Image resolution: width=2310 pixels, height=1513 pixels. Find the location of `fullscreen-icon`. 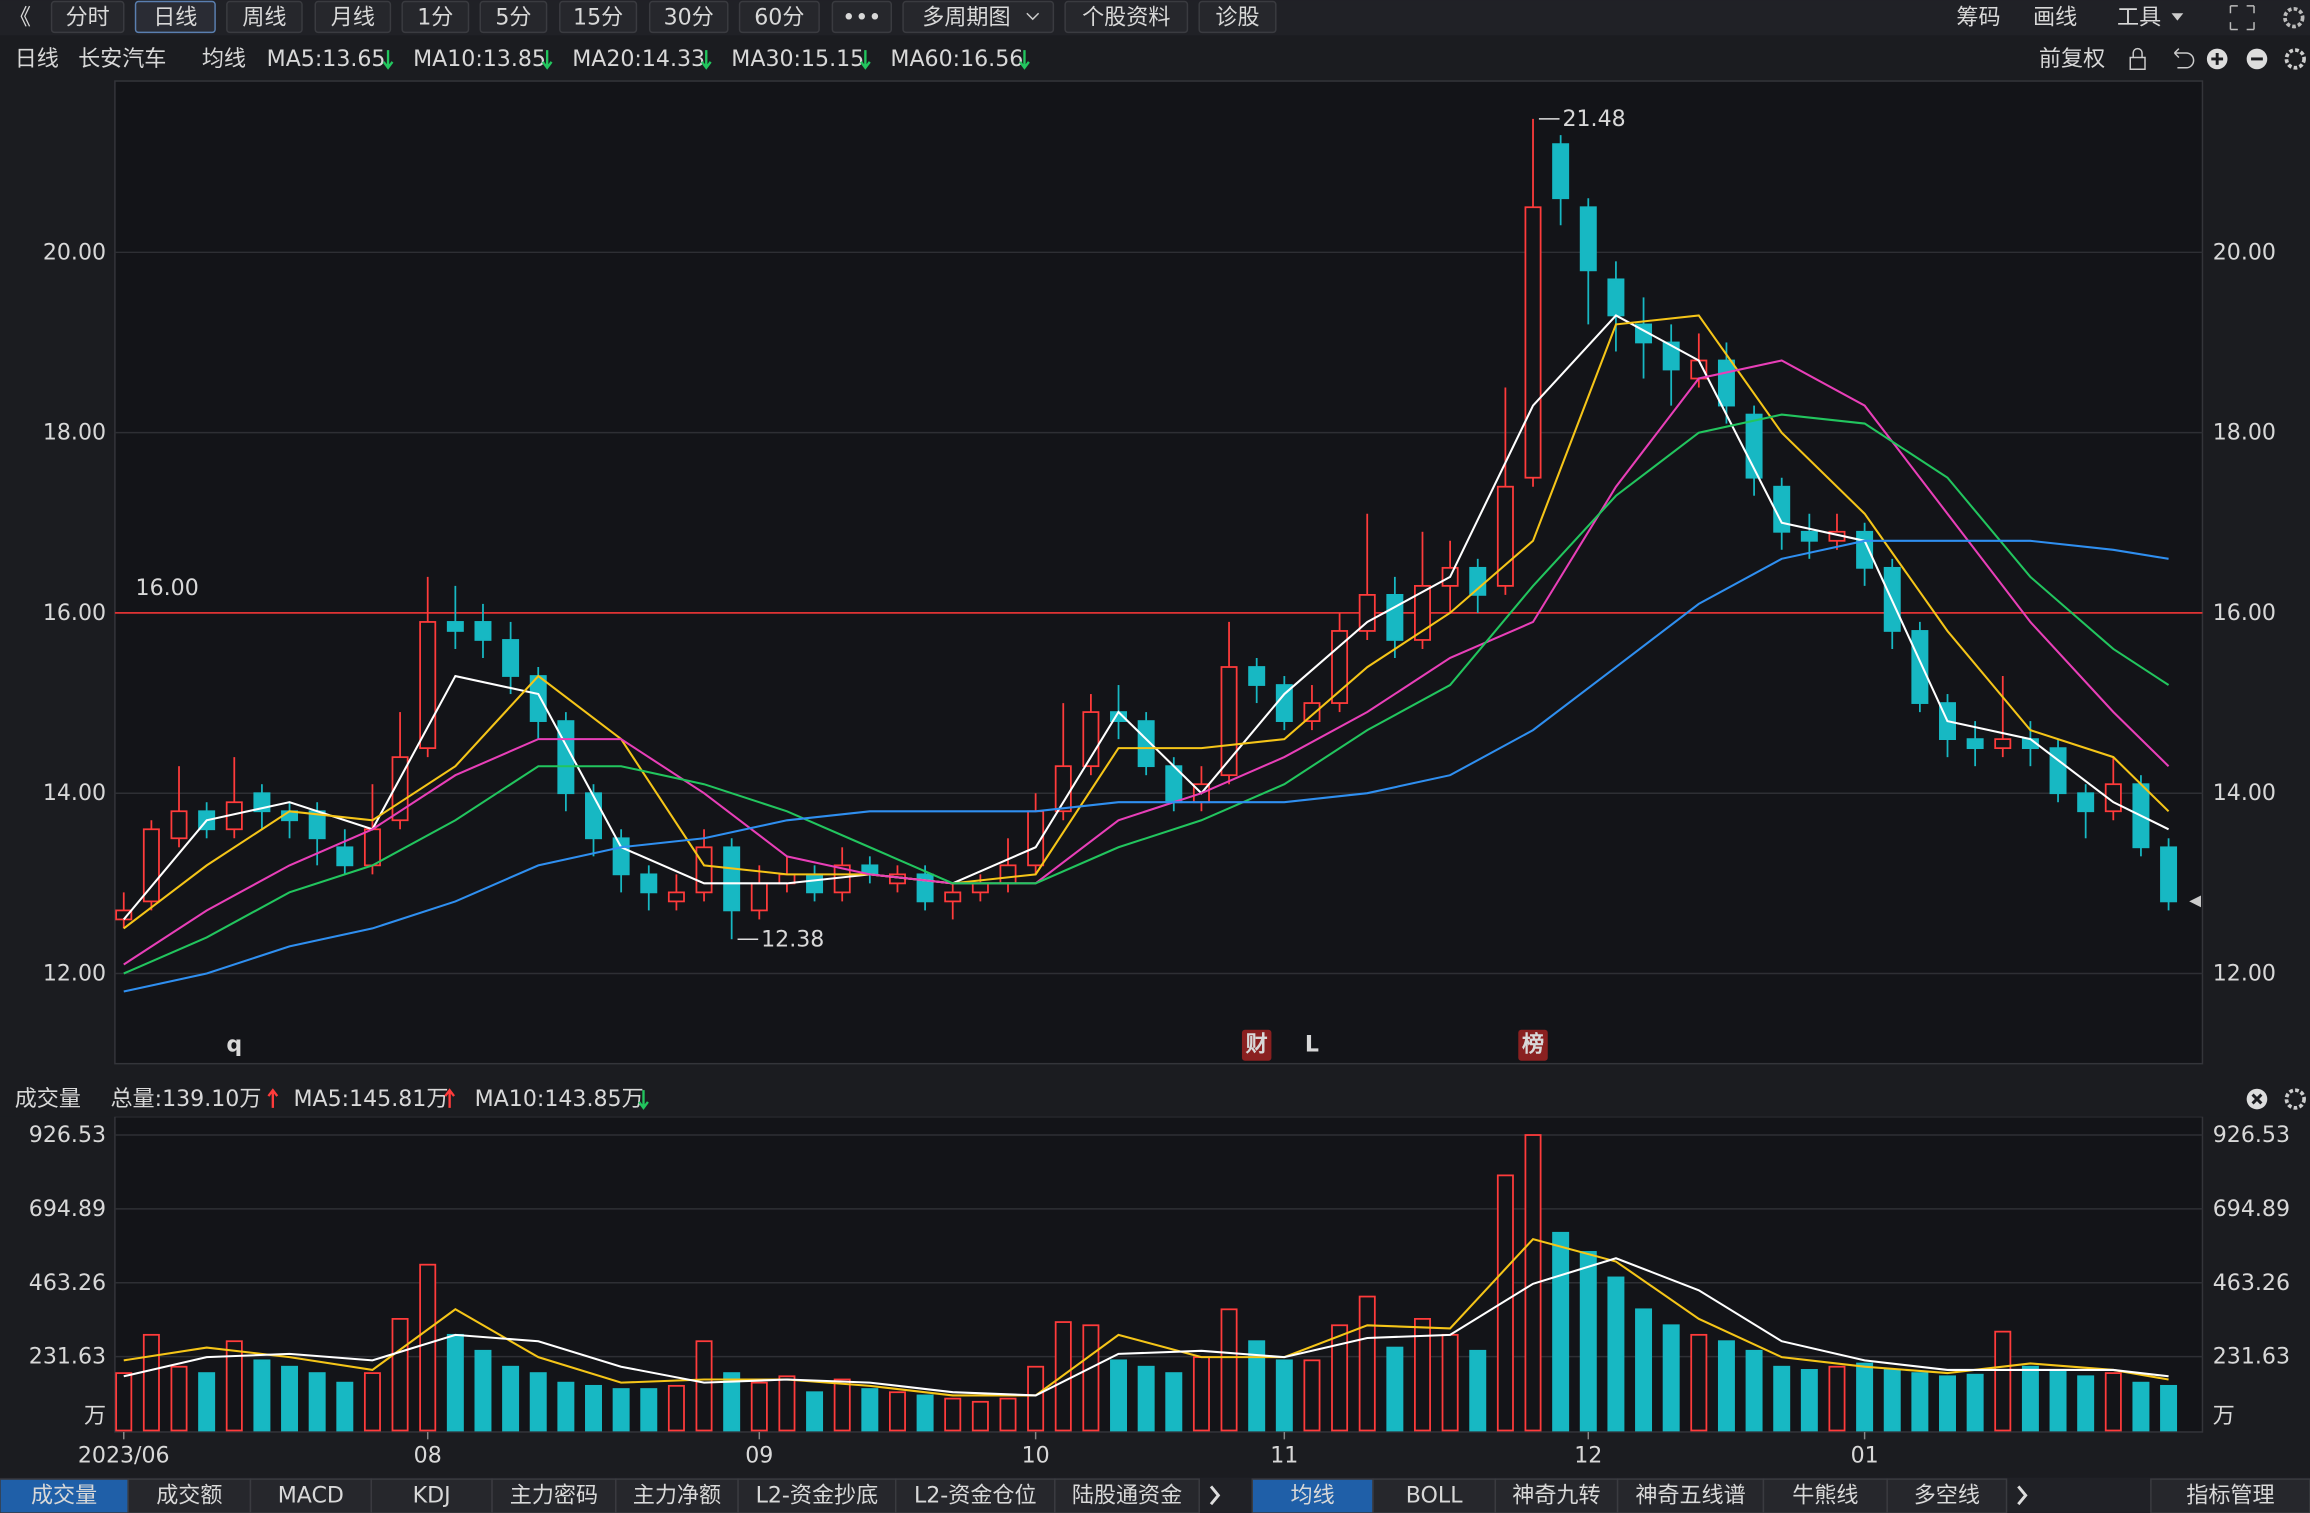

fullscreen-icon is located at coordinates (2242, 18).